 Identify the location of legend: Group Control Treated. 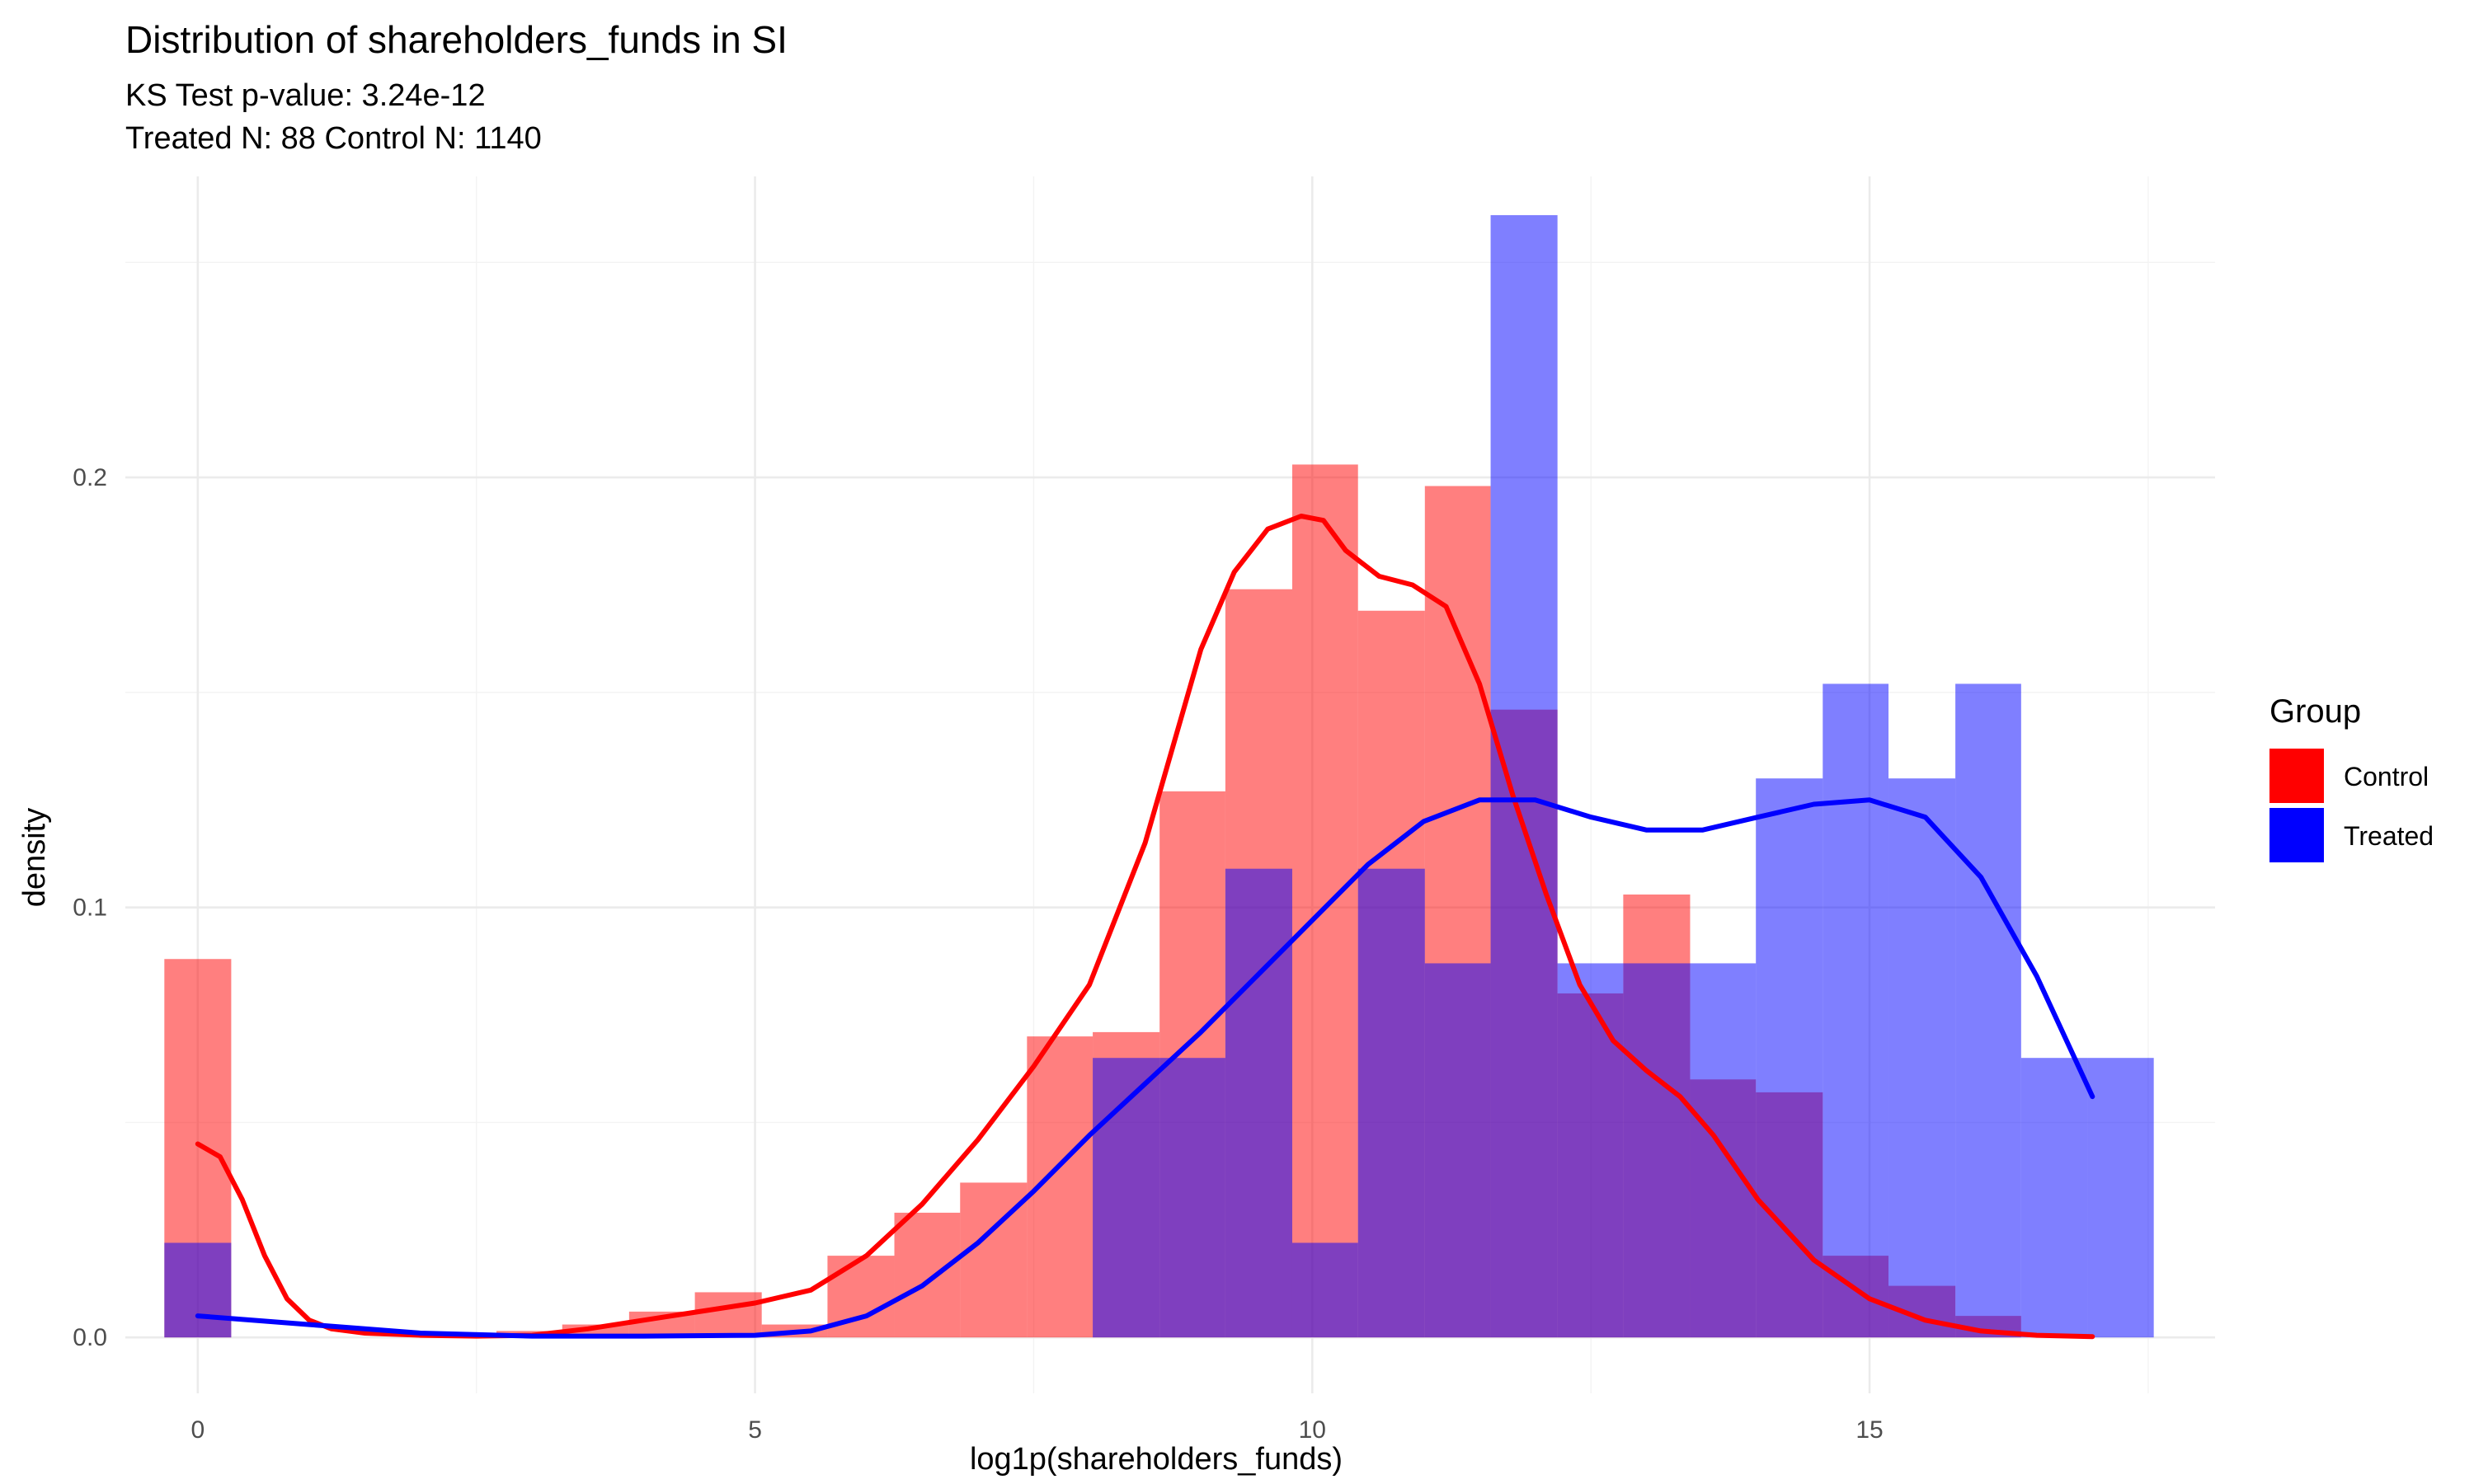
(2351, 777).